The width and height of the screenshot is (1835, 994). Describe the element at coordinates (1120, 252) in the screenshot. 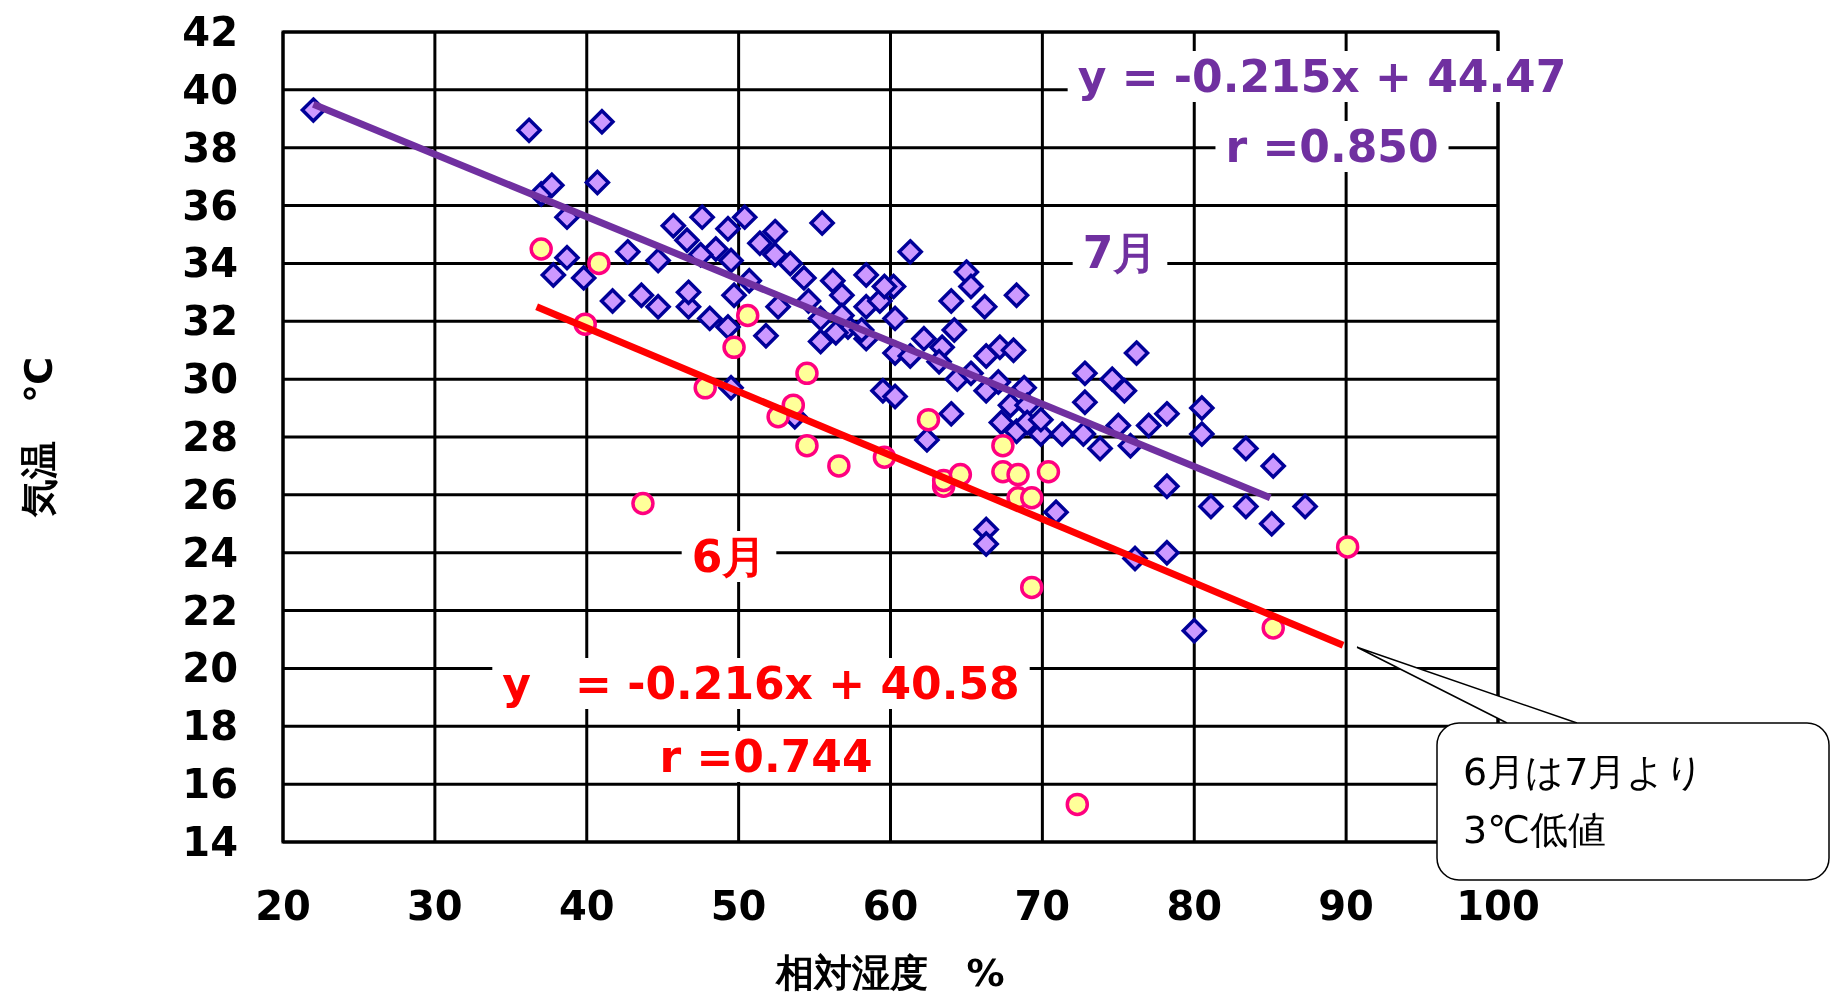

I see `annotation: 7月` at that location.